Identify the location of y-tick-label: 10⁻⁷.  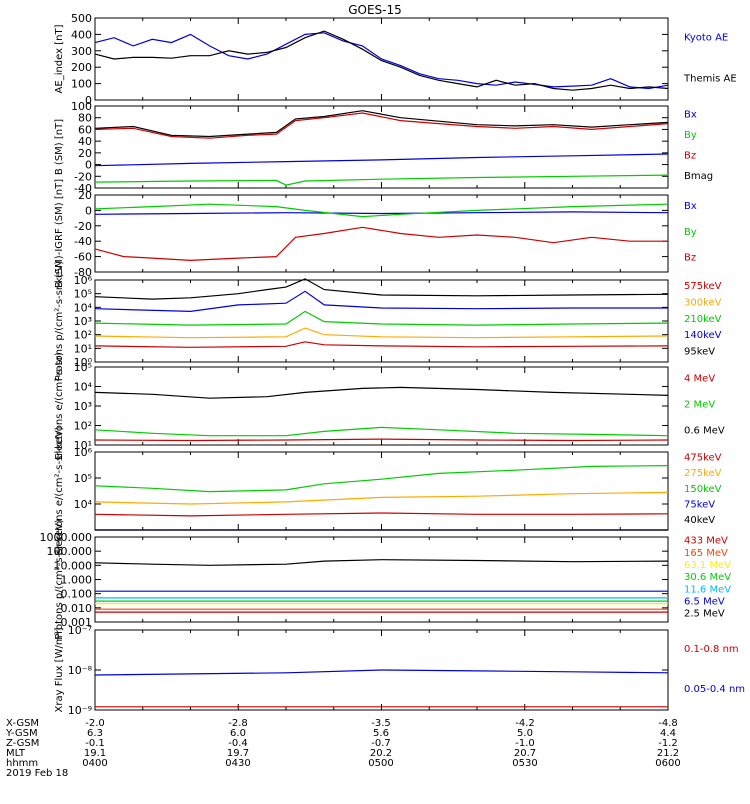
(80, 630).